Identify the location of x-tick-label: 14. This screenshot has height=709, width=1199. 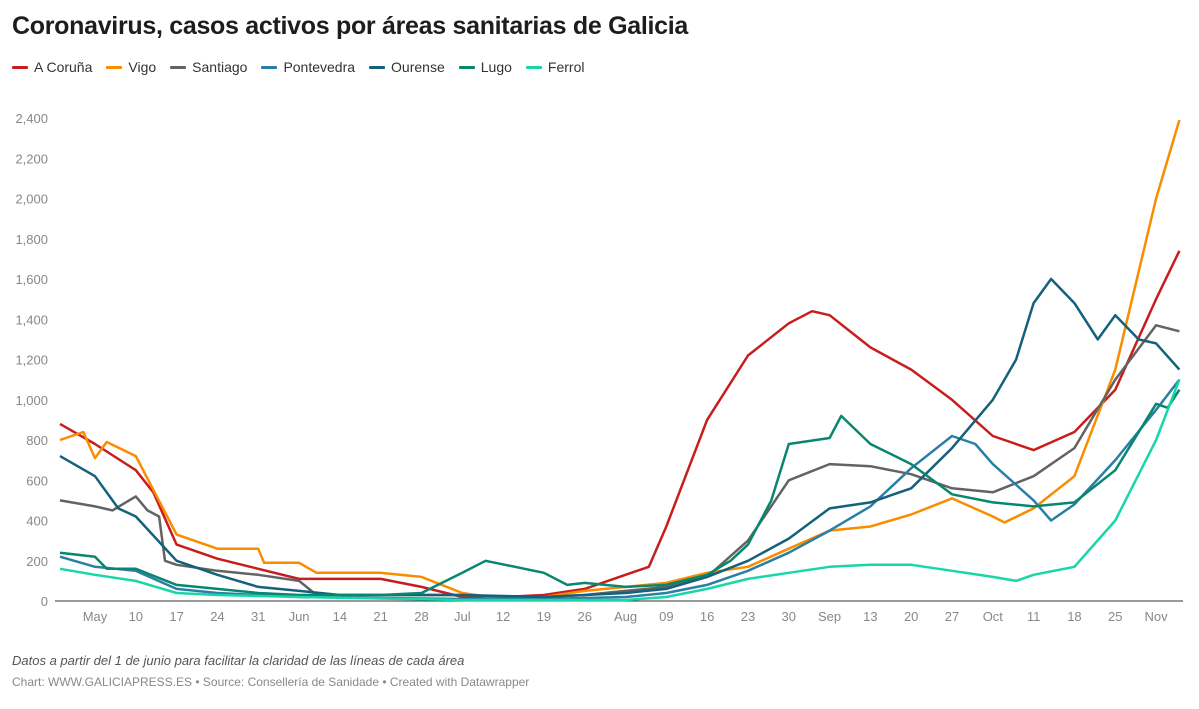
(340, 616).